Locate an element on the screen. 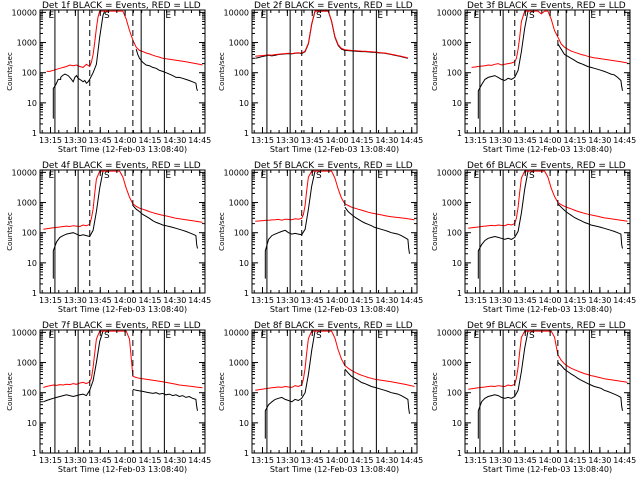  x-tick-label: 14:00 is located at coordinates (337, 300).